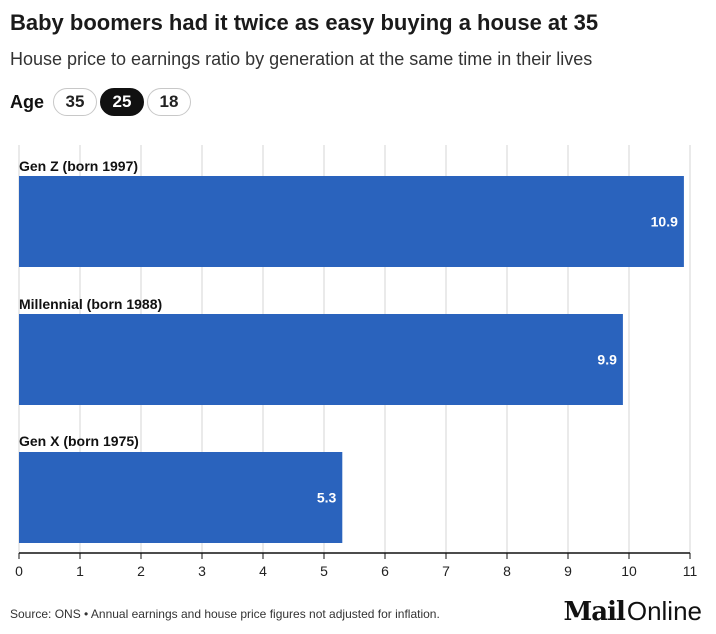 The width and height of the screenshot is (716, 634). What do you see at coordinates (75, 102) in the screenshot?
I see `age-option-35: 35` at bounding box center [75, 102].